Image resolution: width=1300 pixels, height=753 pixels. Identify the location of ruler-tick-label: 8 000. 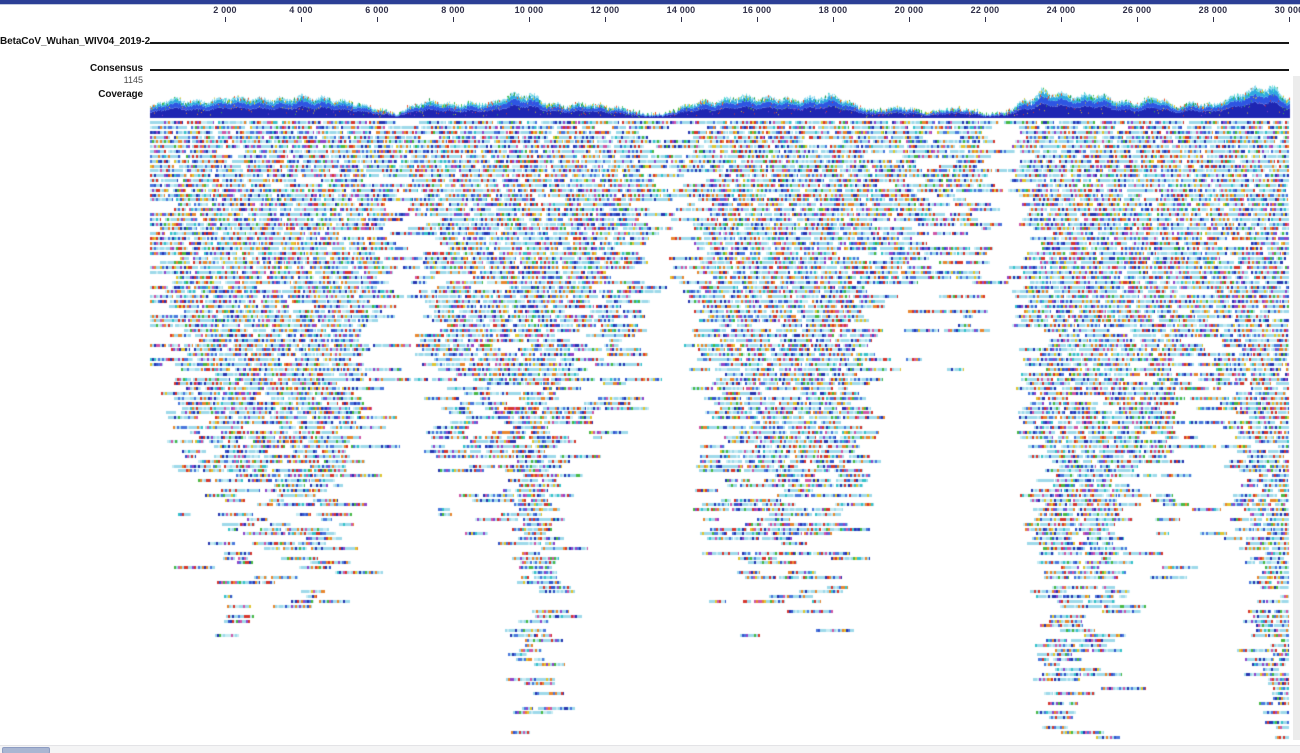
(453, 10).